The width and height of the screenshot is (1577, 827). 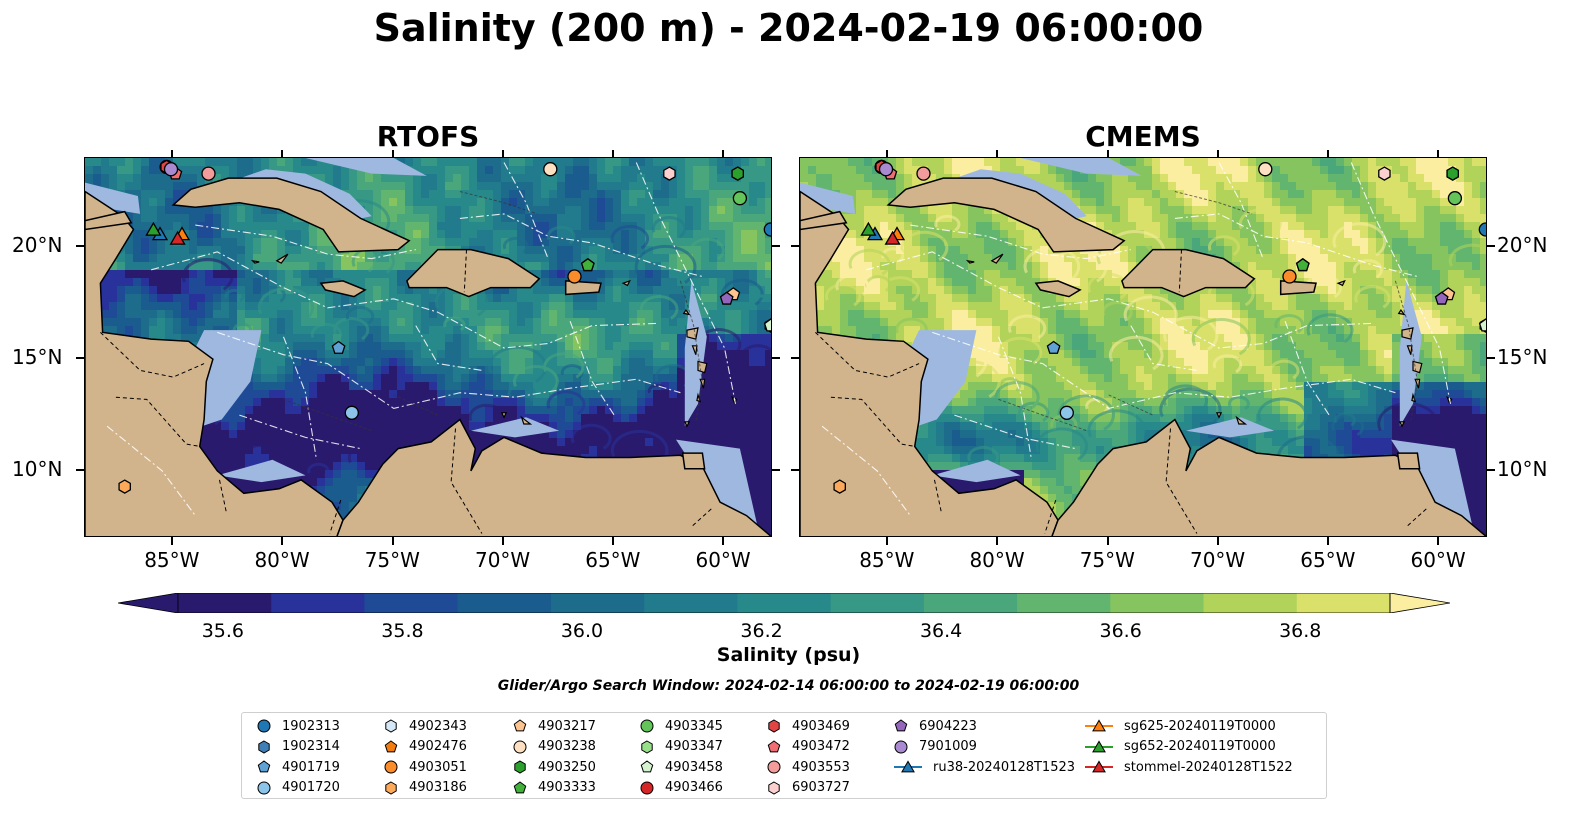 What do you see at coordinates (984, 726) in the screenshot?
I see `legend-item: 6904223` at bounding box center [984, 726].